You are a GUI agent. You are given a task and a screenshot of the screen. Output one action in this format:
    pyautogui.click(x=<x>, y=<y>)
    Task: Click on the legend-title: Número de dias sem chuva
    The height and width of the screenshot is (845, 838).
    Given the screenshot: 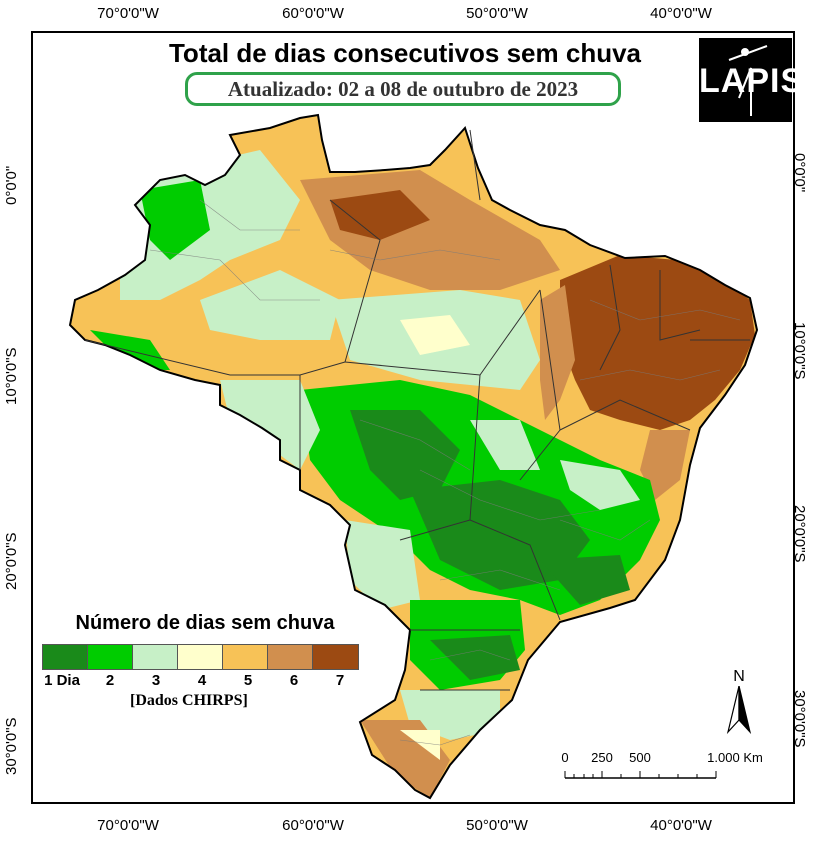 What is the action you would take?
    pyautogui.click(x=205, y=623)
    